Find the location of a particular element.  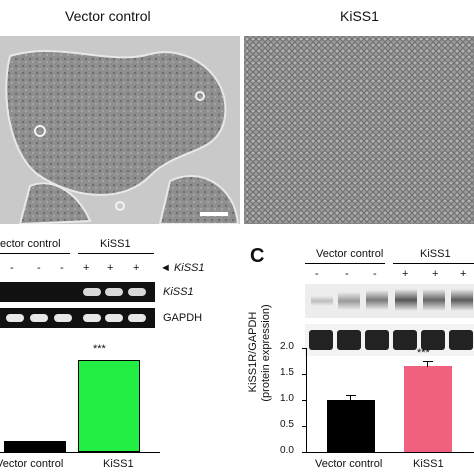

panel-c-ylabel-line2: (protein expression) is located at coordinates (266, 353).